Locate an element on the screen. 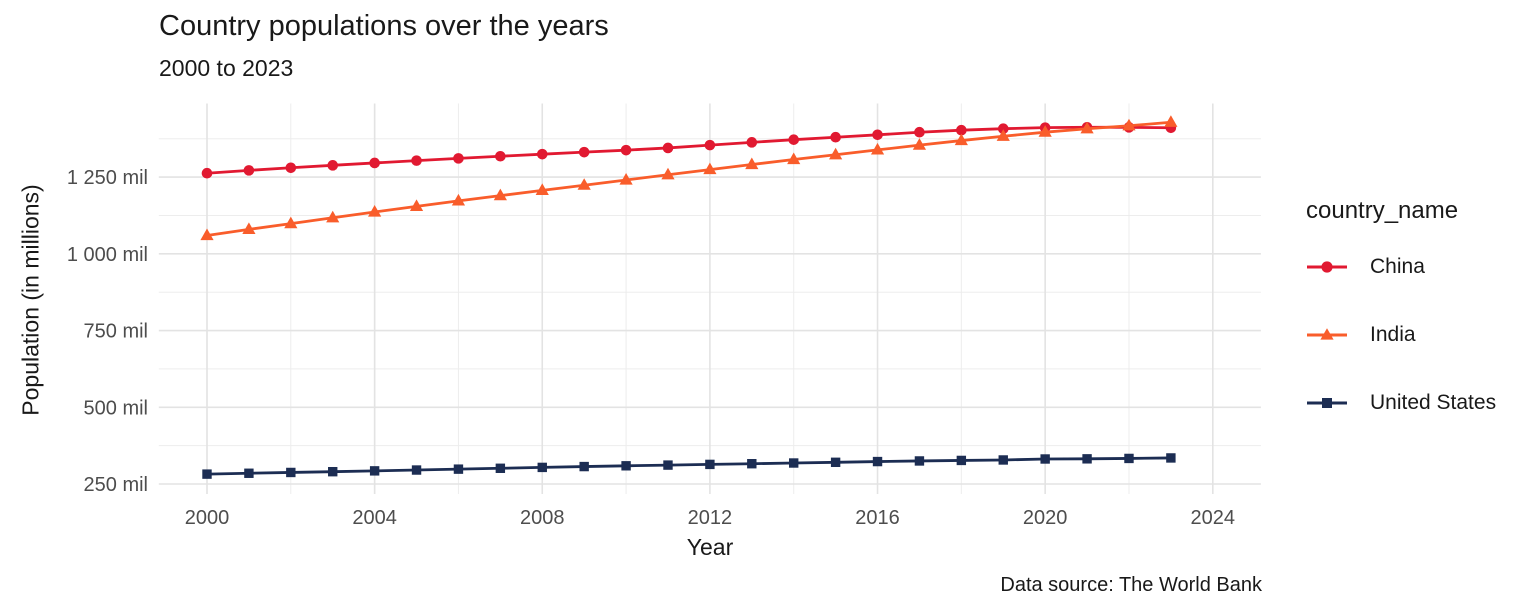 The image size is (1536, 614). svg-text: 2008 is located at coordinates (542, 518).